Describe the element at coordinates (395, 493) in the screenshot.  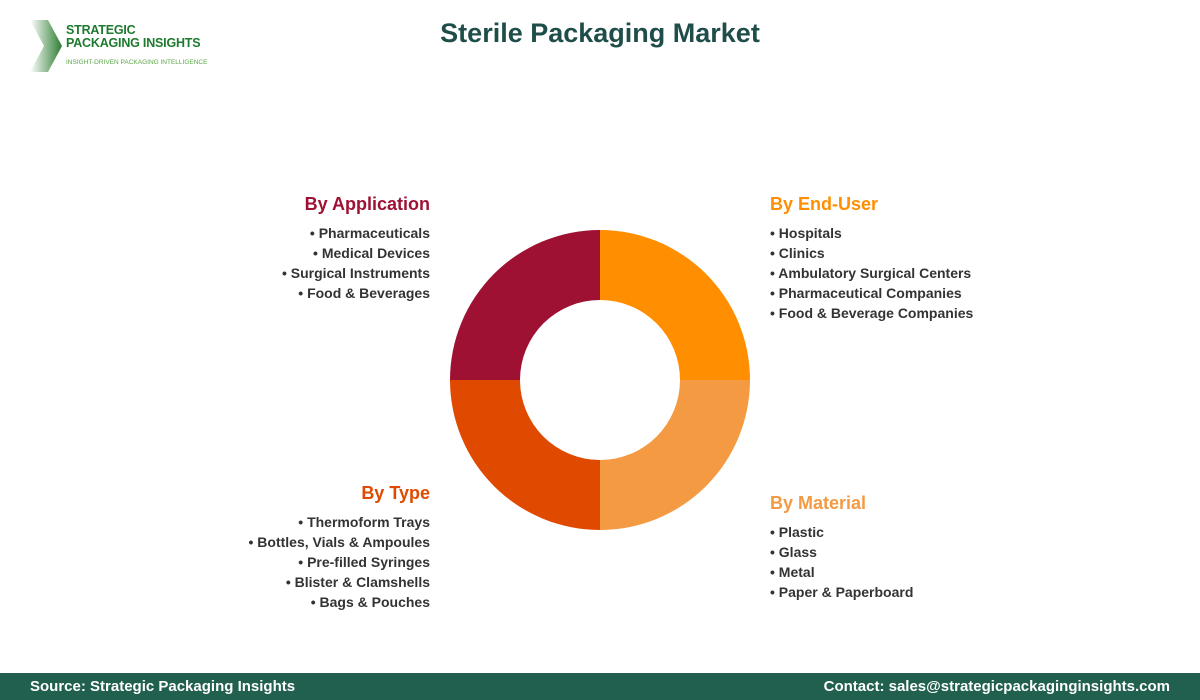
I see `segment-heading: By Type` at that location.